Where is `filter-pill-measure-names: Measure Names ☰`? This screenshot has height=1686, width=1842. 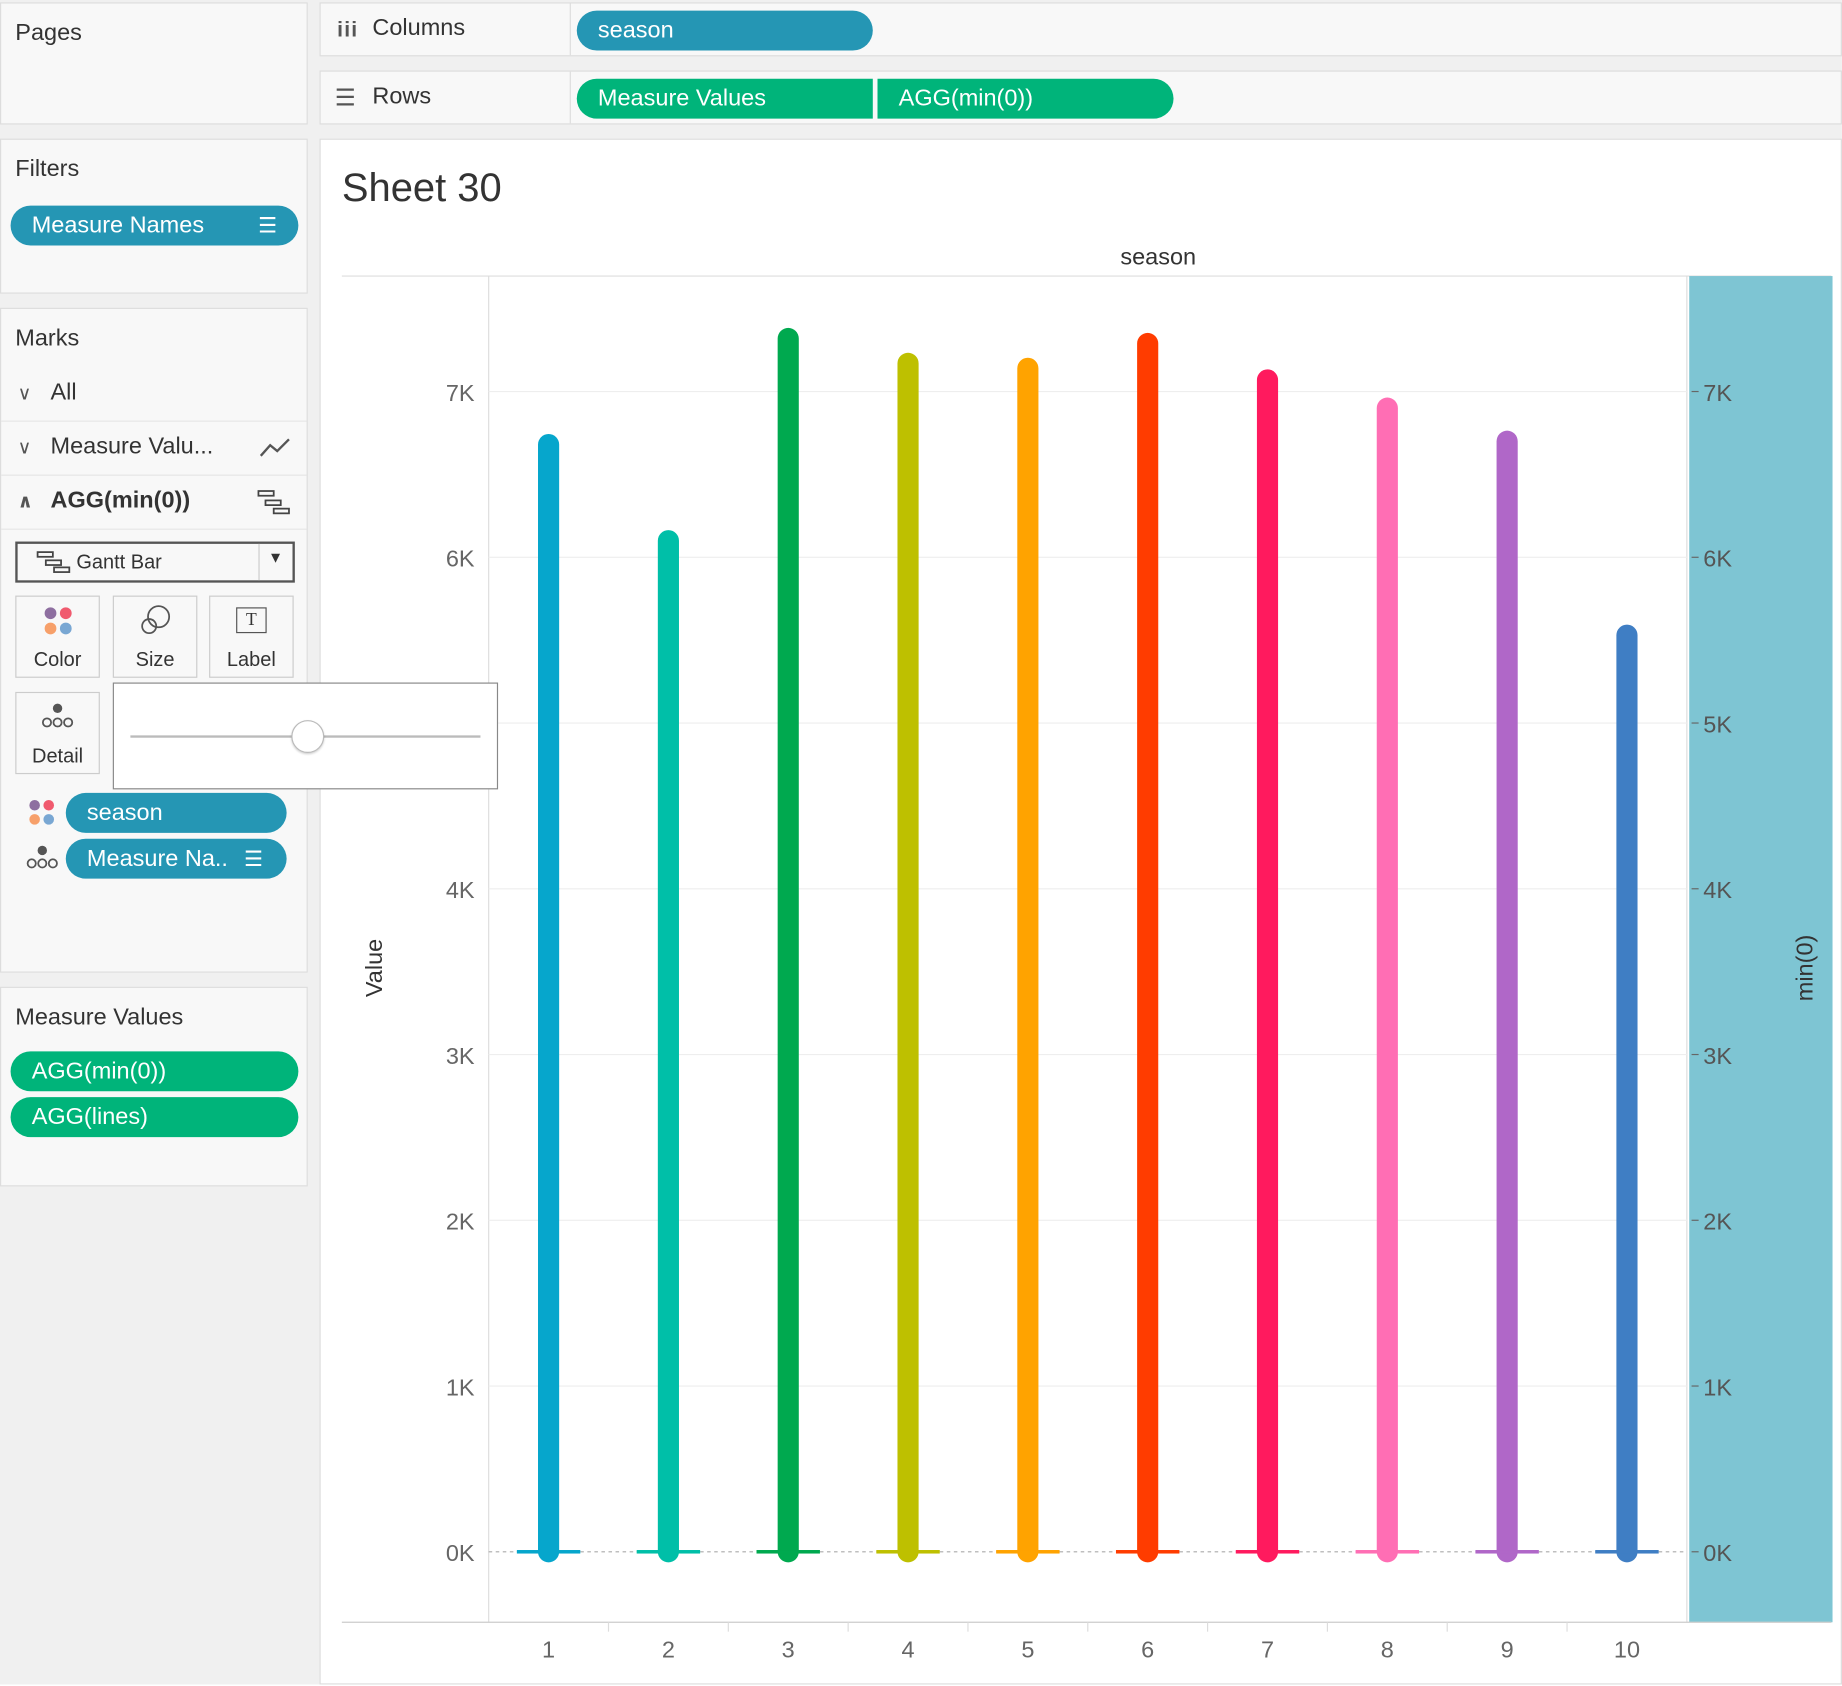 filter-pill-measure-names: Measure Names ☰ is located at coordinates (154, 225).